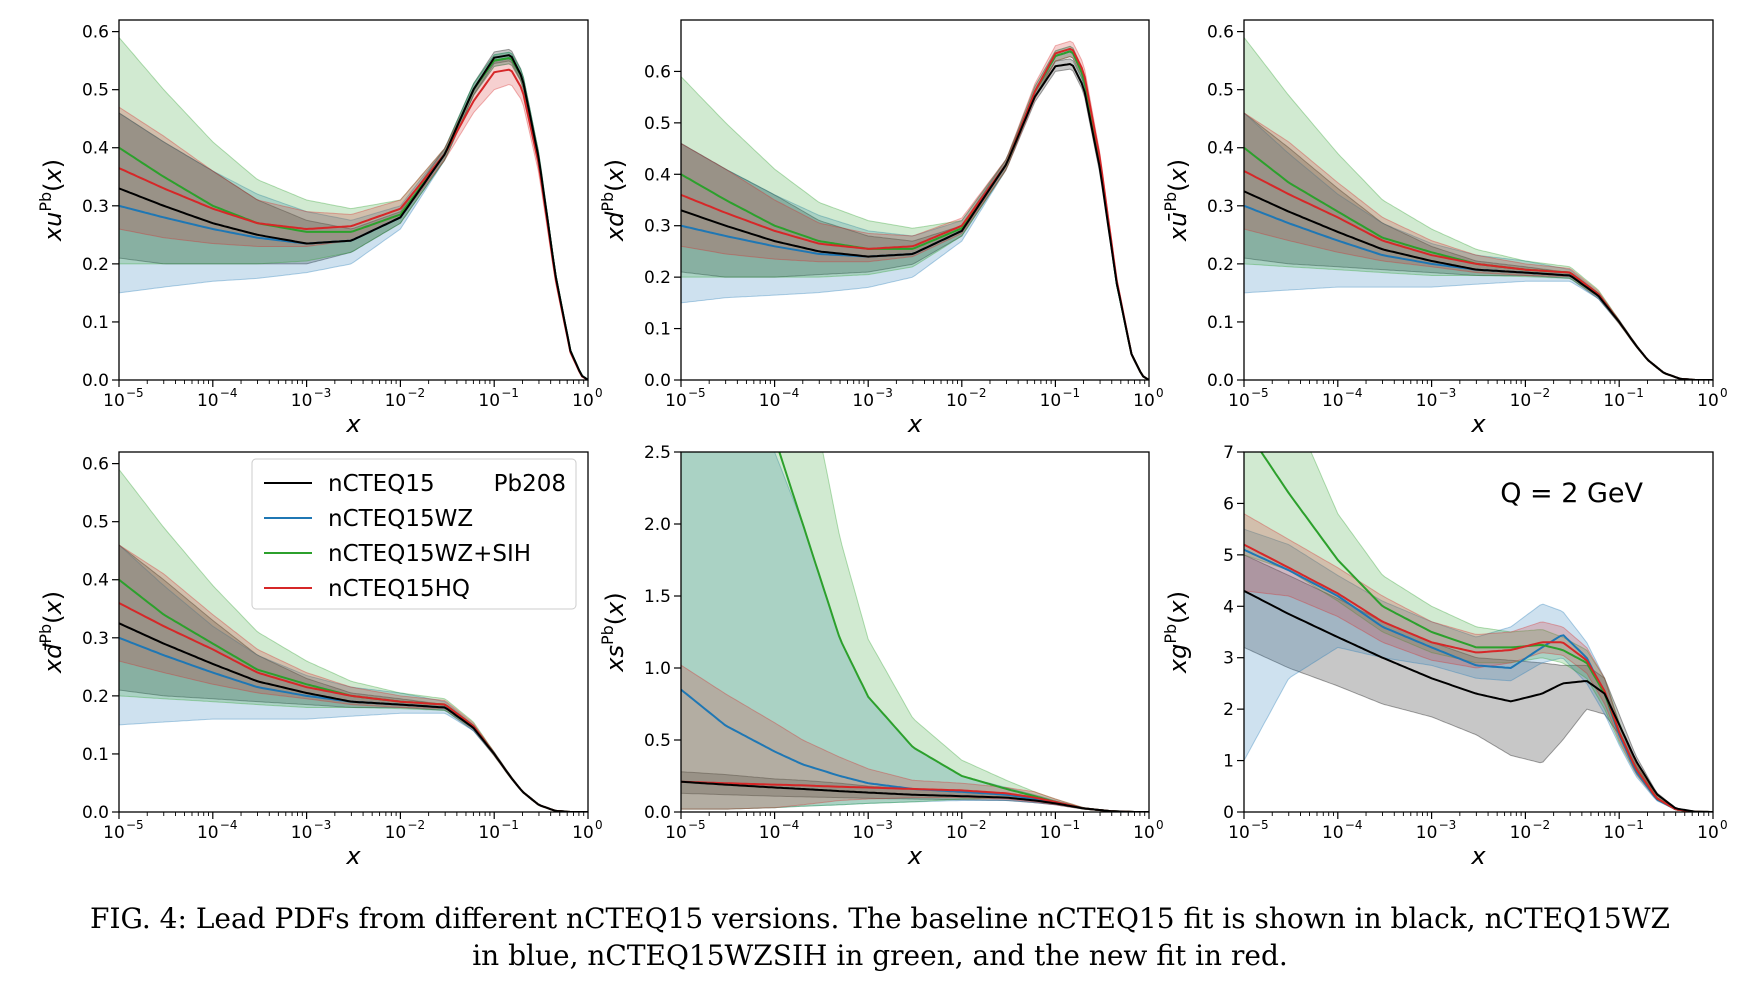  Describe the element at coordinates (95, 639) in the screenshot. I see `y-tick-label: 0.3` at that location.